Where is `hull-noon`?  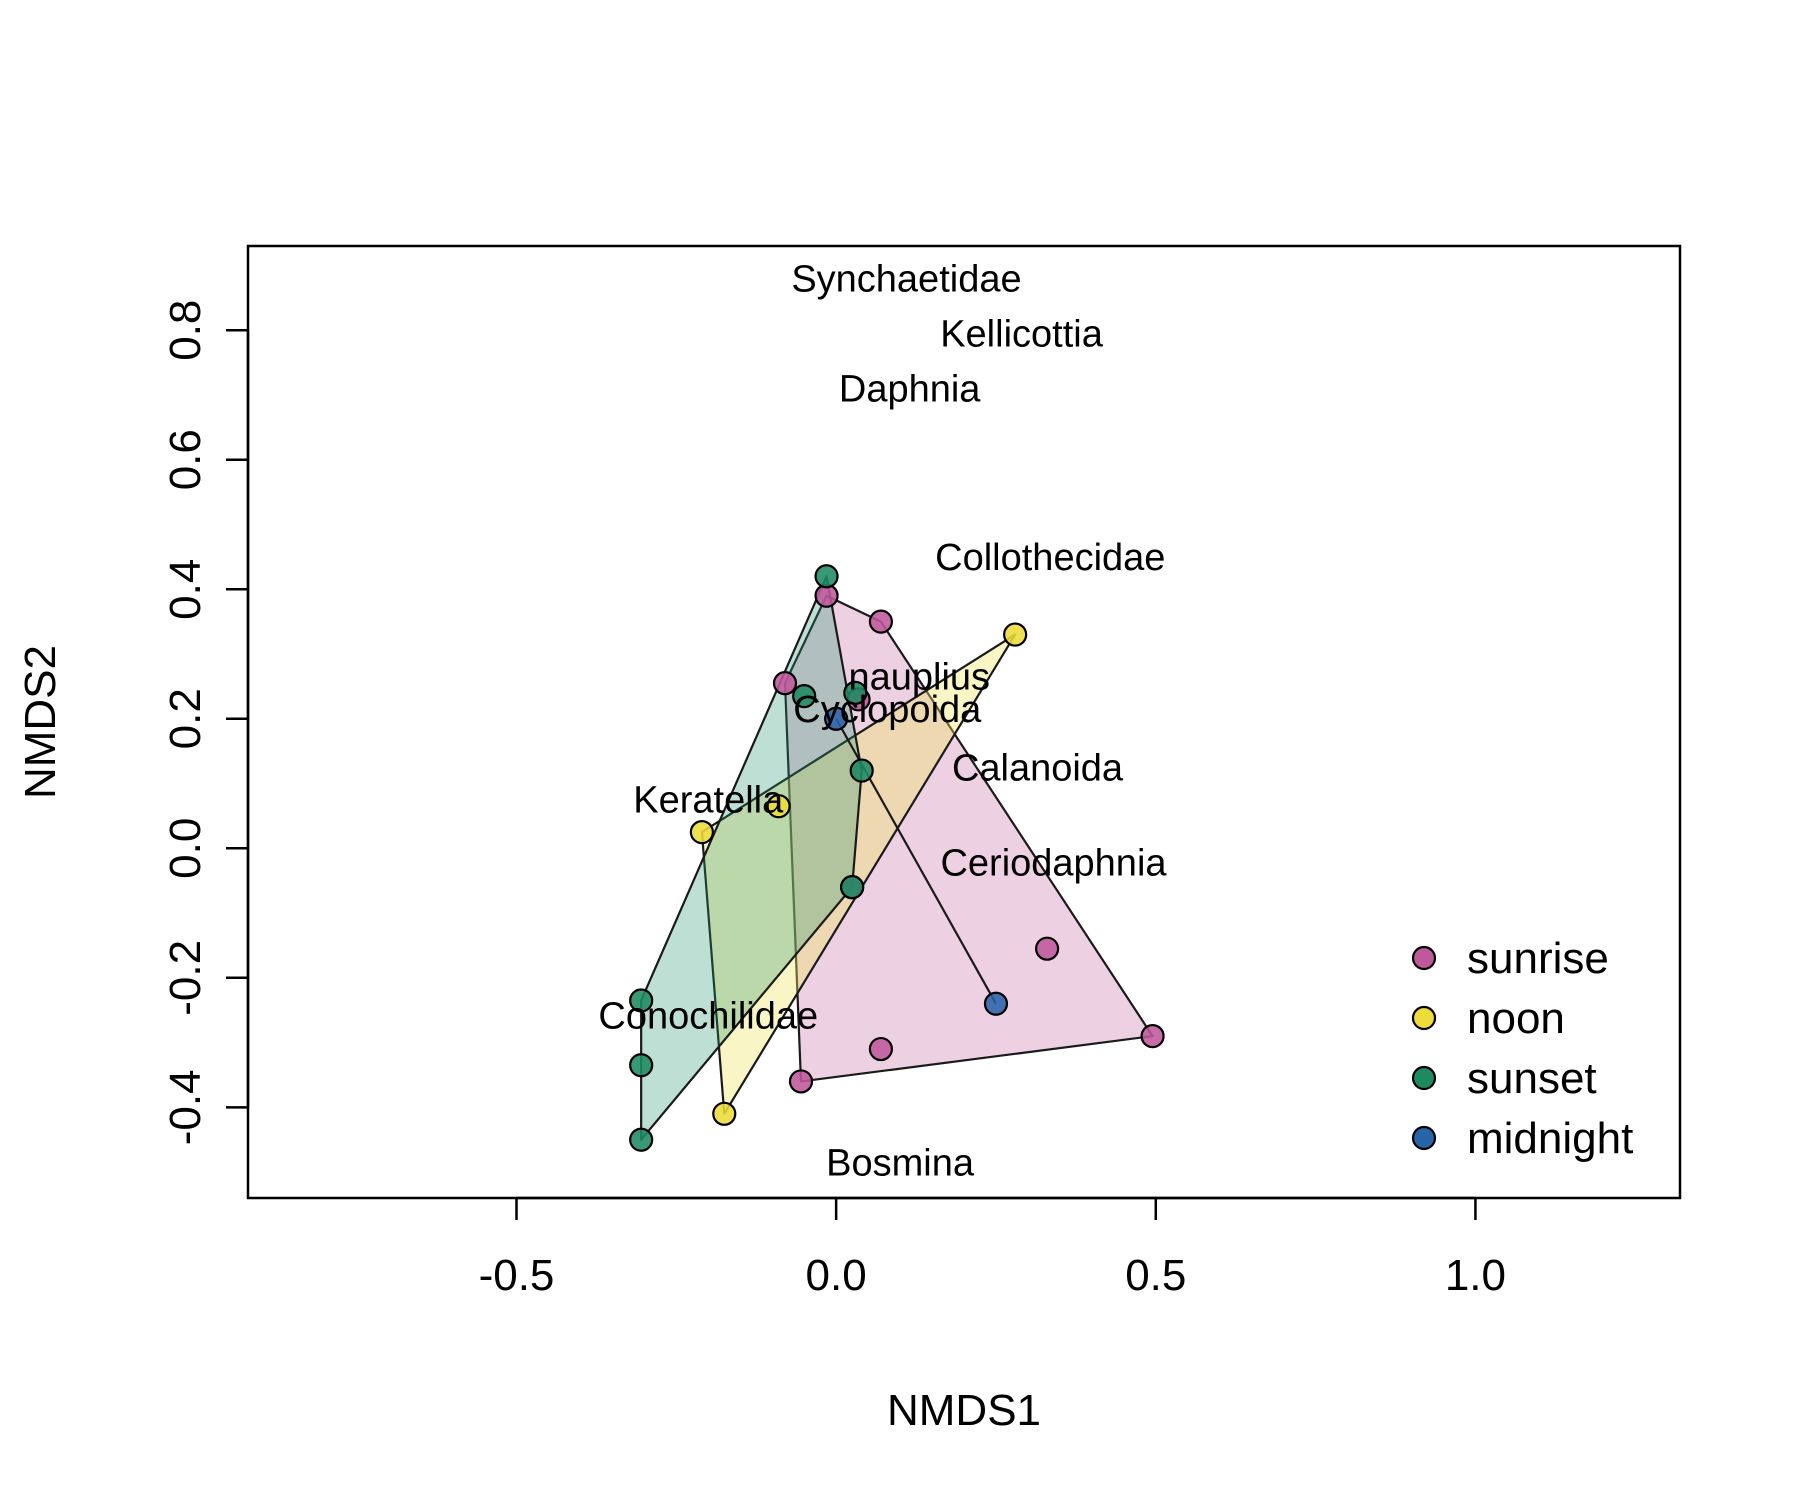 hull-noon is located at coordinates (858, 874).